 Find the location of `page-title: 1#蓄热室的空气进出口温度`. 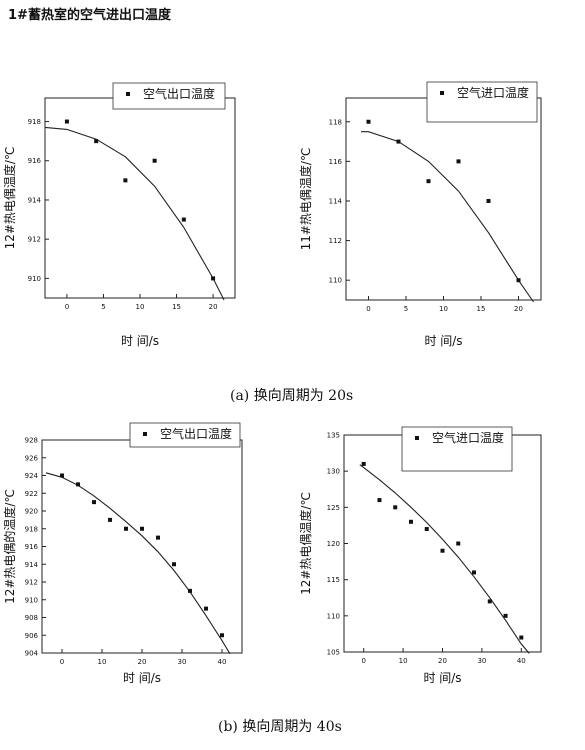

page-title: 1#蓄热室的空气进出口温度 is located at coordinates (89, 15).